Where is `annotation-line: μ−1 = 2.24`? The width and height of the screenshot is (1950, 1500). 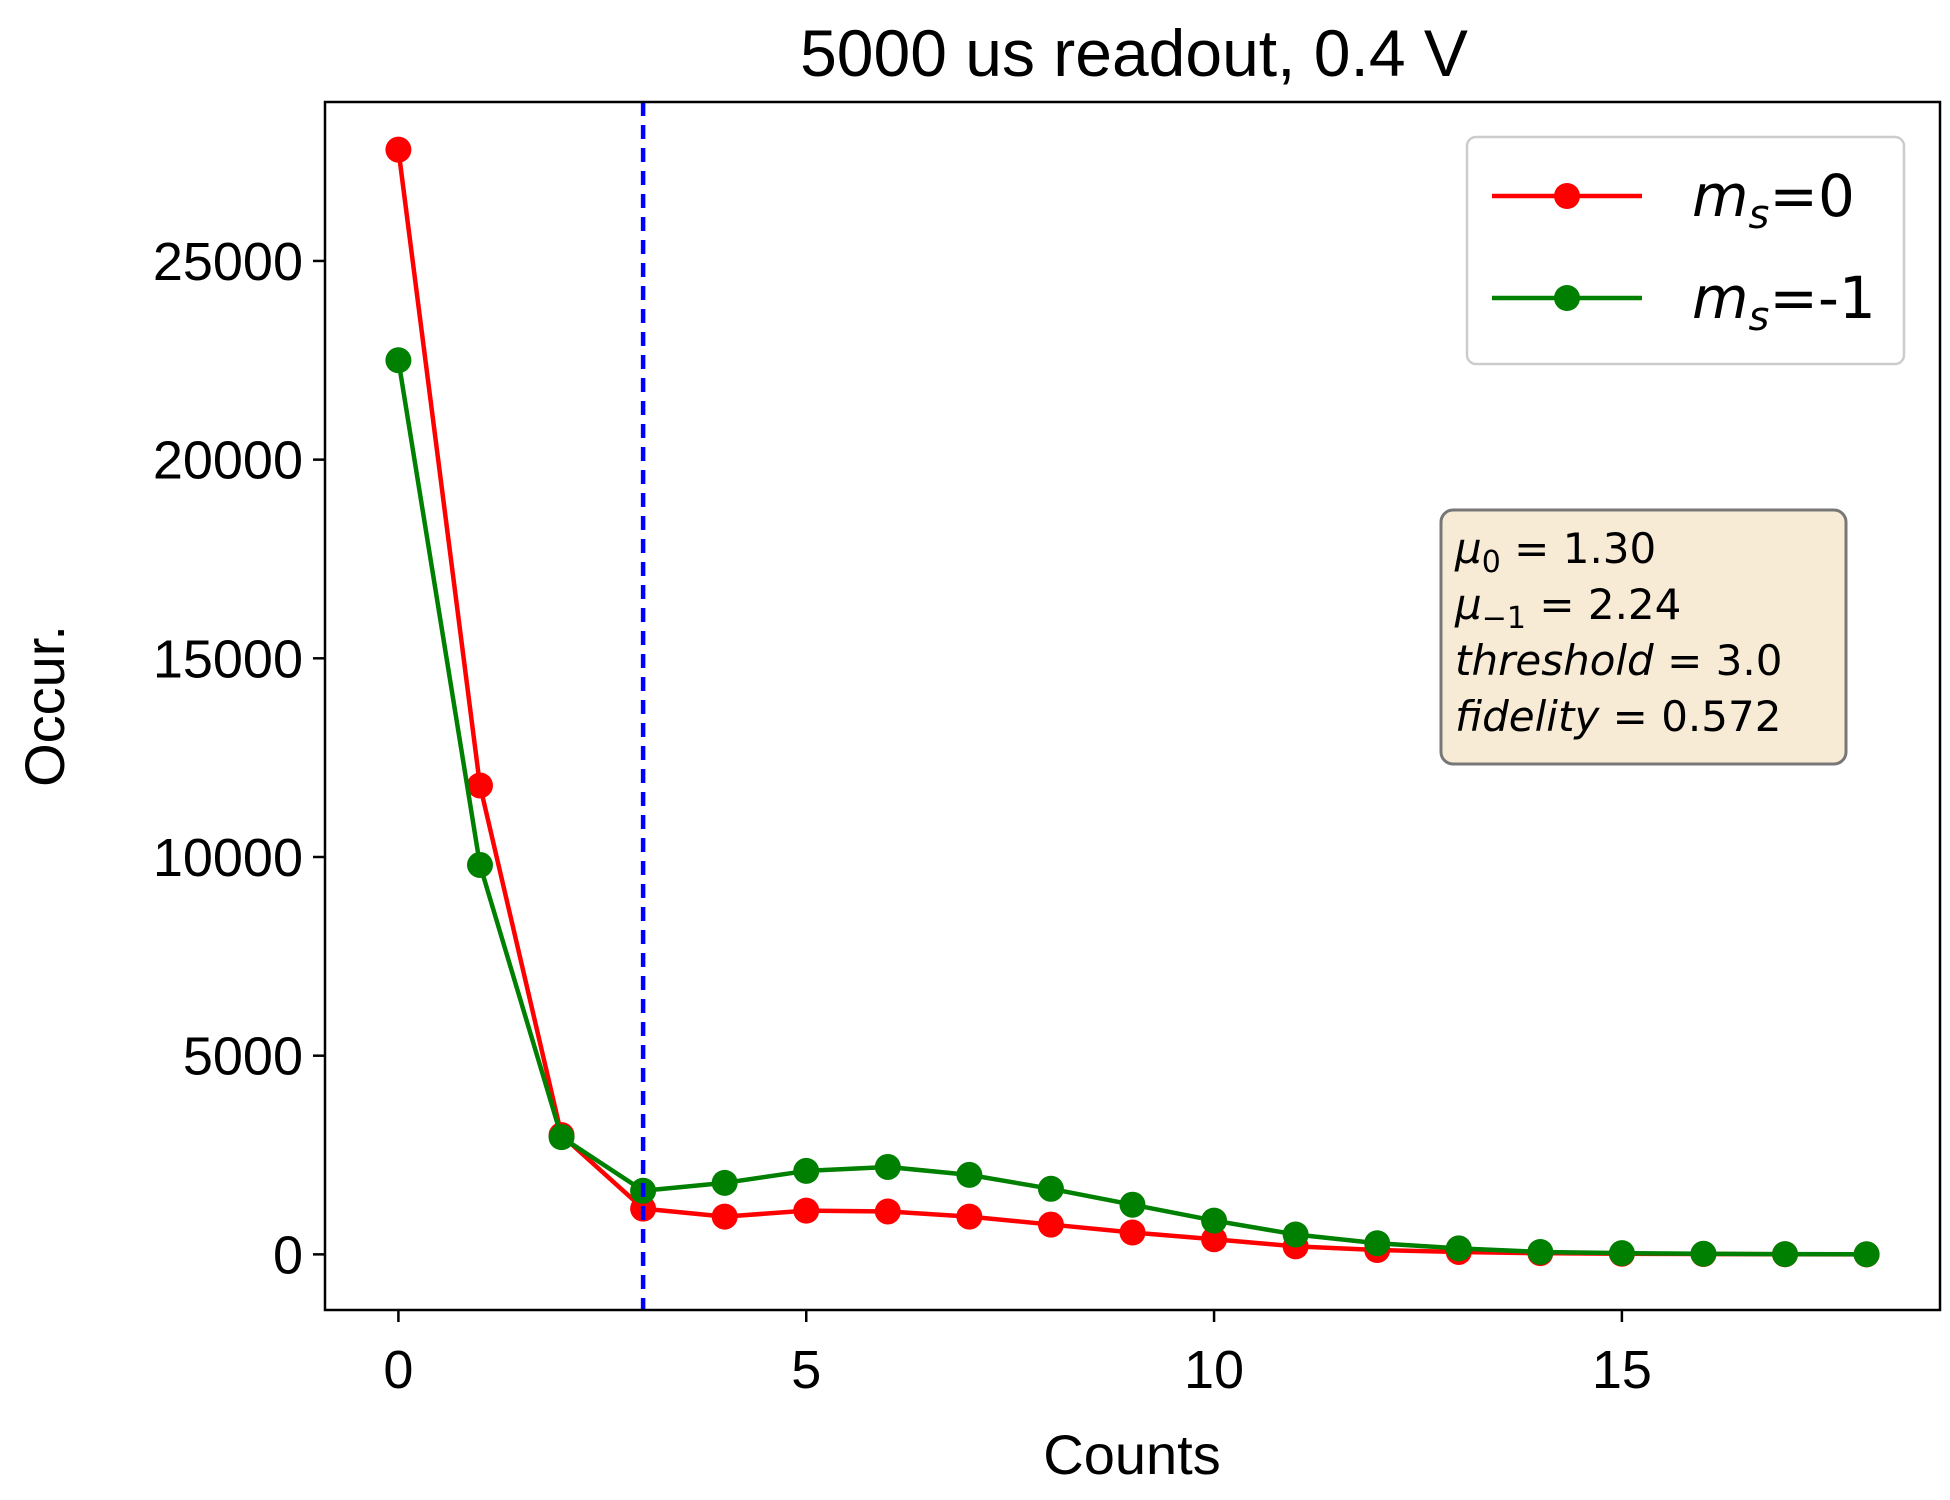 annotation-line: μ−1 = 2.24 is located at coordinates (1567, 608).